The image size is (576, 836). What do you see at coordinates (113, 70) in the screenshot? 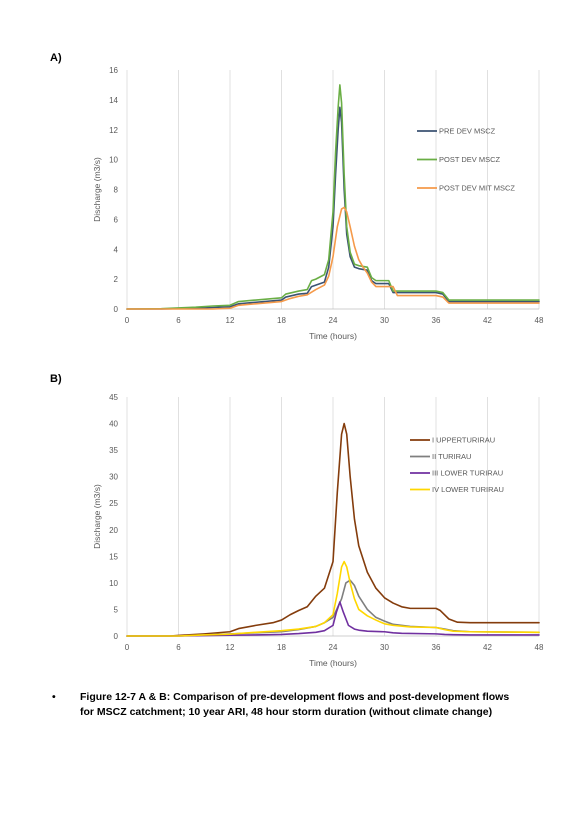
I see `y-tick-label: 16` at bounding box center [113, 70].